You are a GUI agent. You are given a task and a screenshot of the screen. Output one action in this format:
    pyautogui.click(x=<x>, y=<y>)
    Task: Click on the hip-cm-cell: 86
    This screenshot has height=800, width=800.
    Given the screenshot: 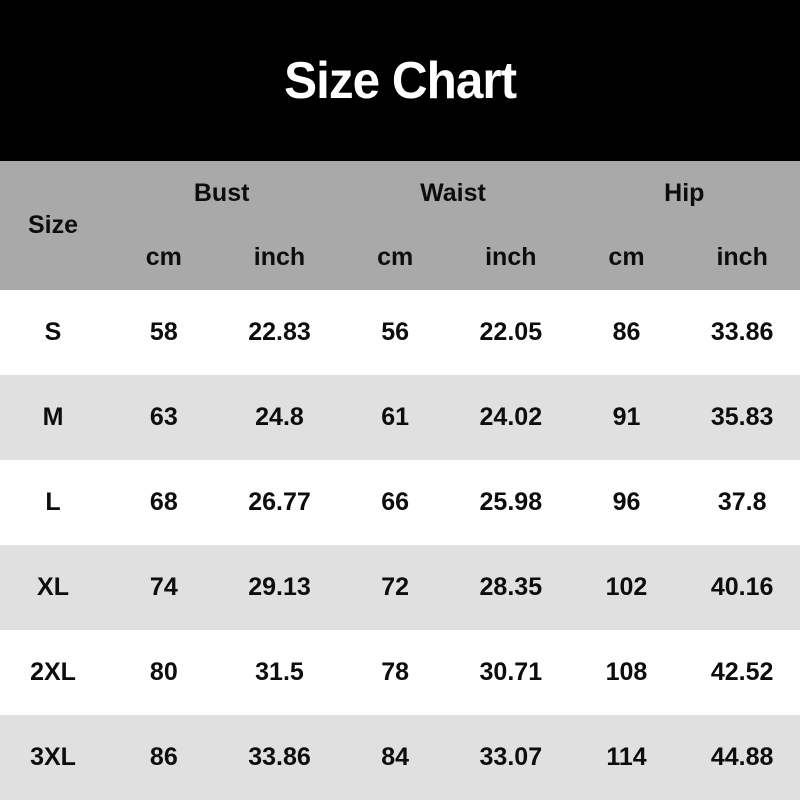 What is the action you would take?
    pyautogui.click(x=626, y=332)
    